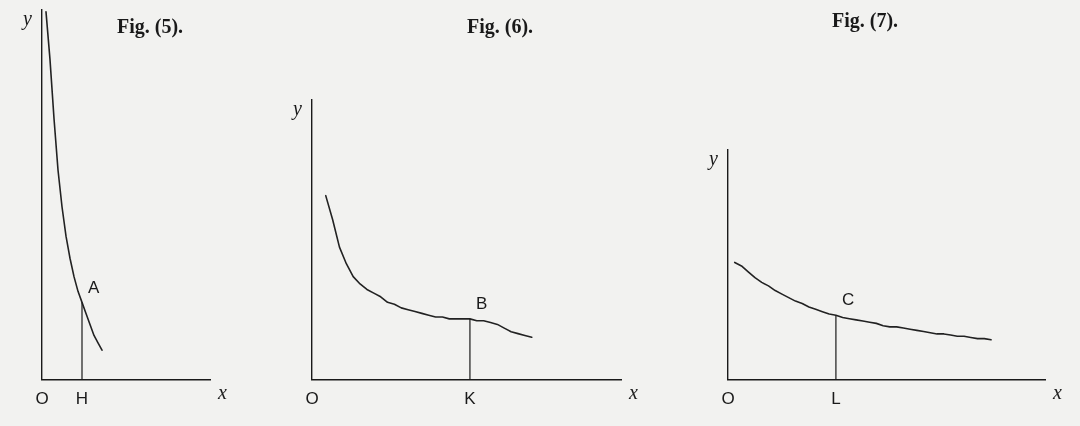 Image resolution: width=1080 pixels, height=426 pixels. I want to click on chart-title: Fig. (7)., so click(865, 21).